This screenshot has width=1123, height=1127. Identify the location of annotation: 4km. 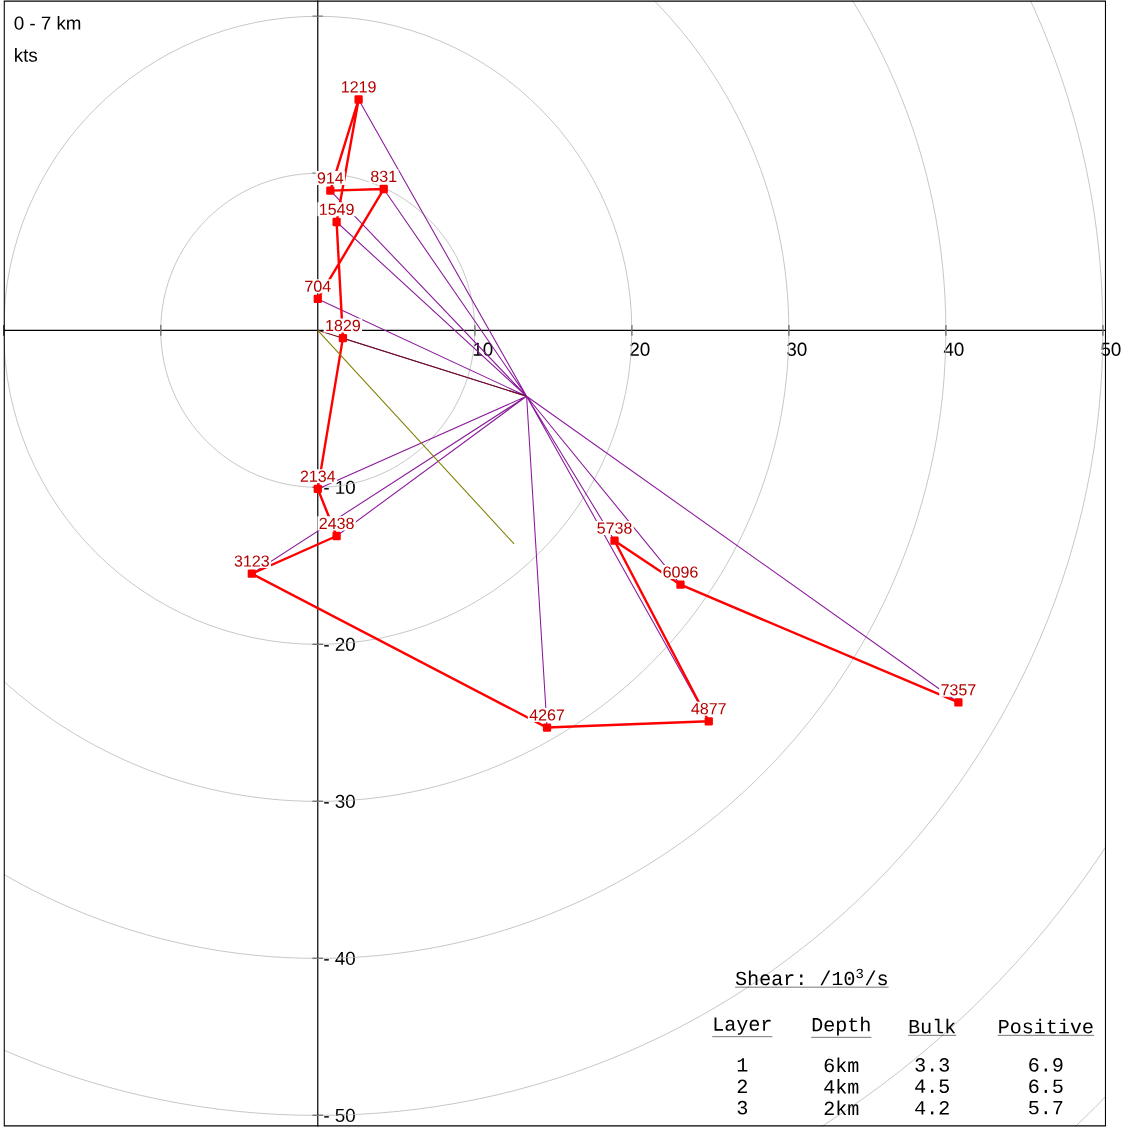
(841, 1086).